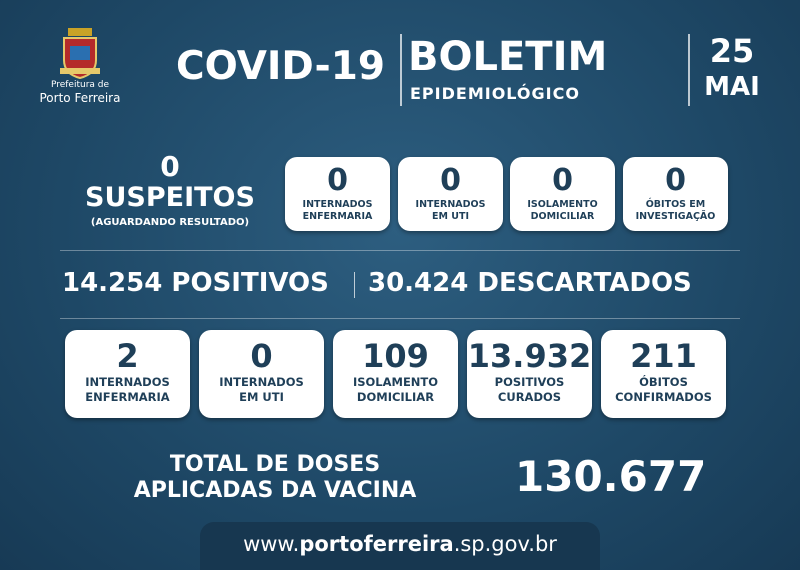 This screenshot has width=800, height=570. I want to click on stat-label: POSITIVOS, so click(529, 382).